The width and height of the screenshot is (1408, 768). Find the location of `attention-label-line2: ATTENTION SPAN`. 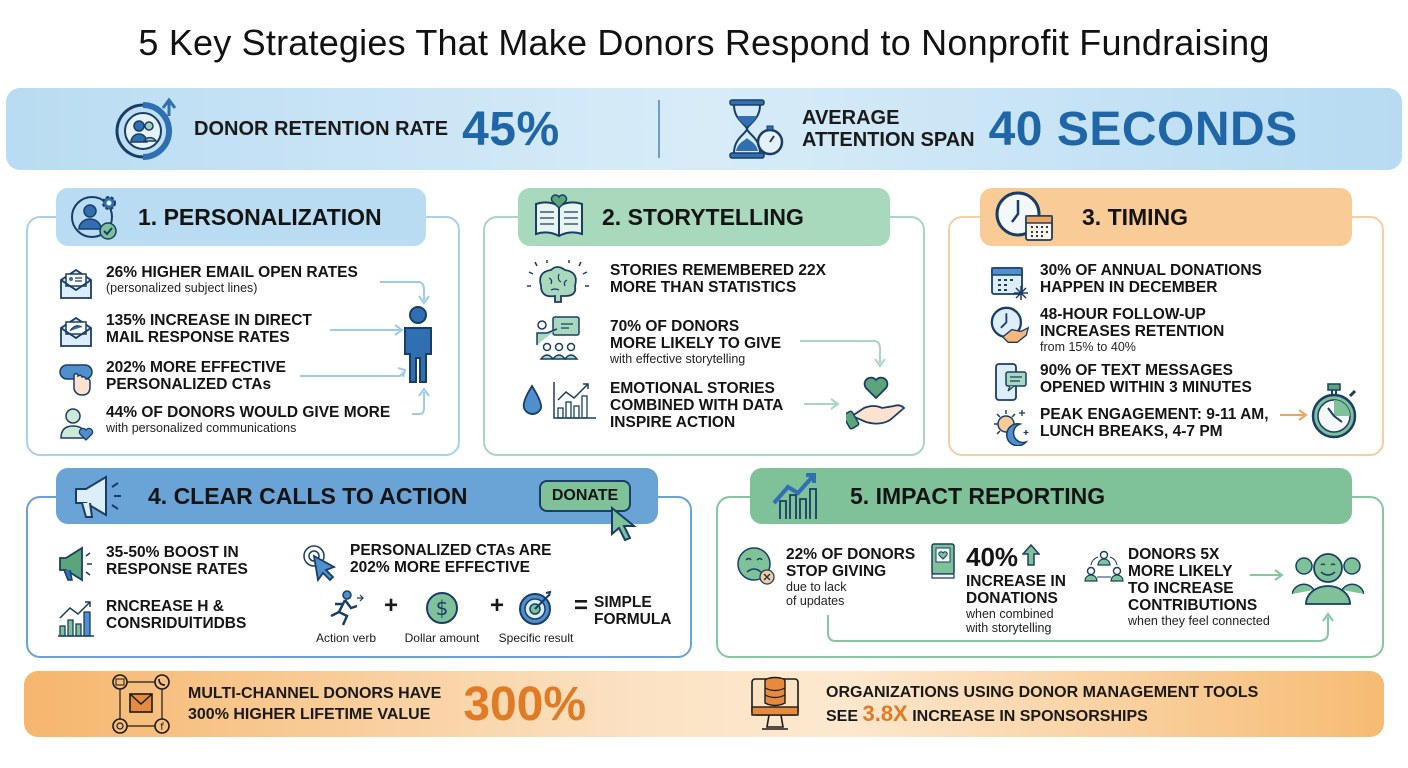

attention-label-line2: ATTENTION SPAN is located at coordinates (888, 140).